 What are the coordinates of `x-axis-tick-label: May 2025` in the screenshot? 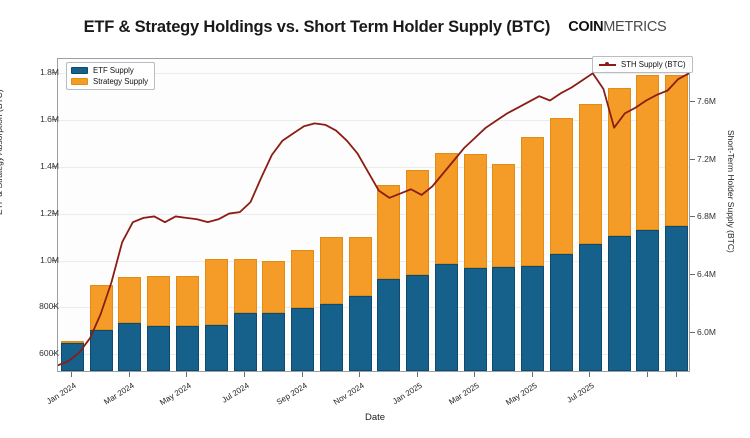 It's located at (521, 394).